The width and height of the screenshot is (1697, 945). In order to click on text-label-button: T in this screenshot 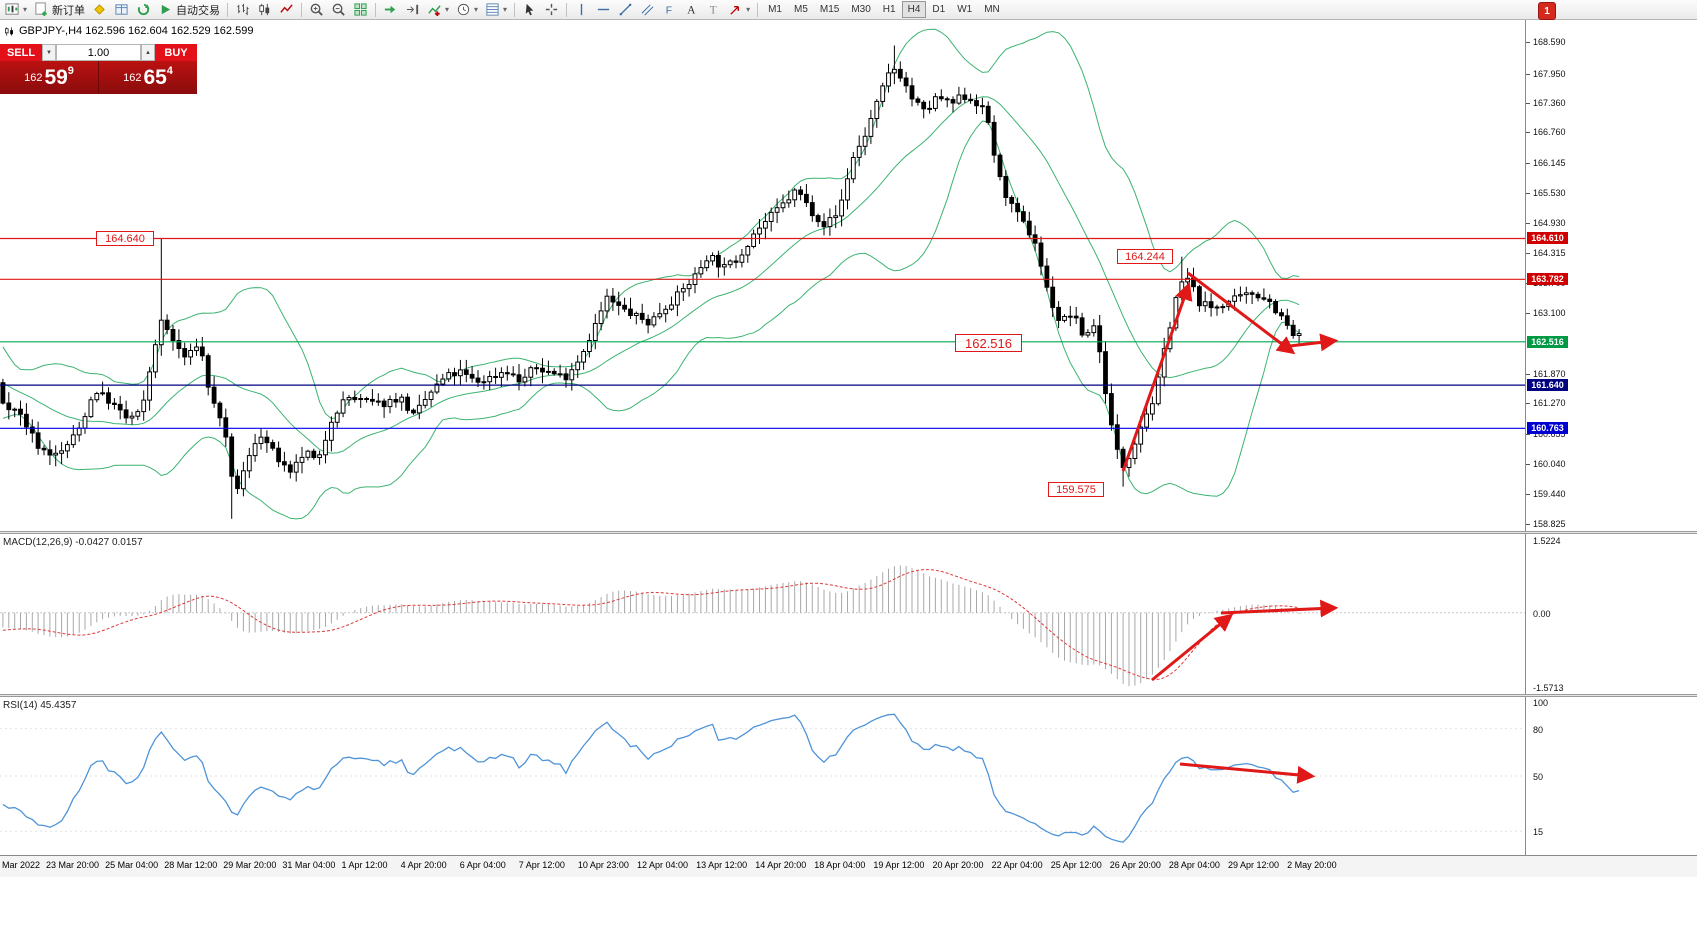, I will do `click(713, 10)`.